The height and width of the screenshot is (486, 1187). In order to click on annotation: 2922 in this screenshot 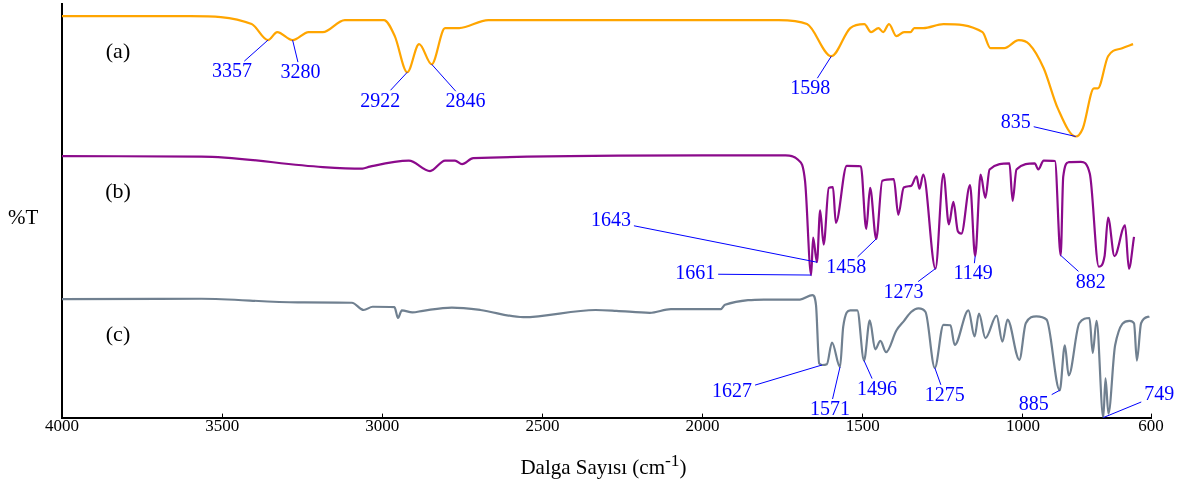, I will do `click(380, 99)`.